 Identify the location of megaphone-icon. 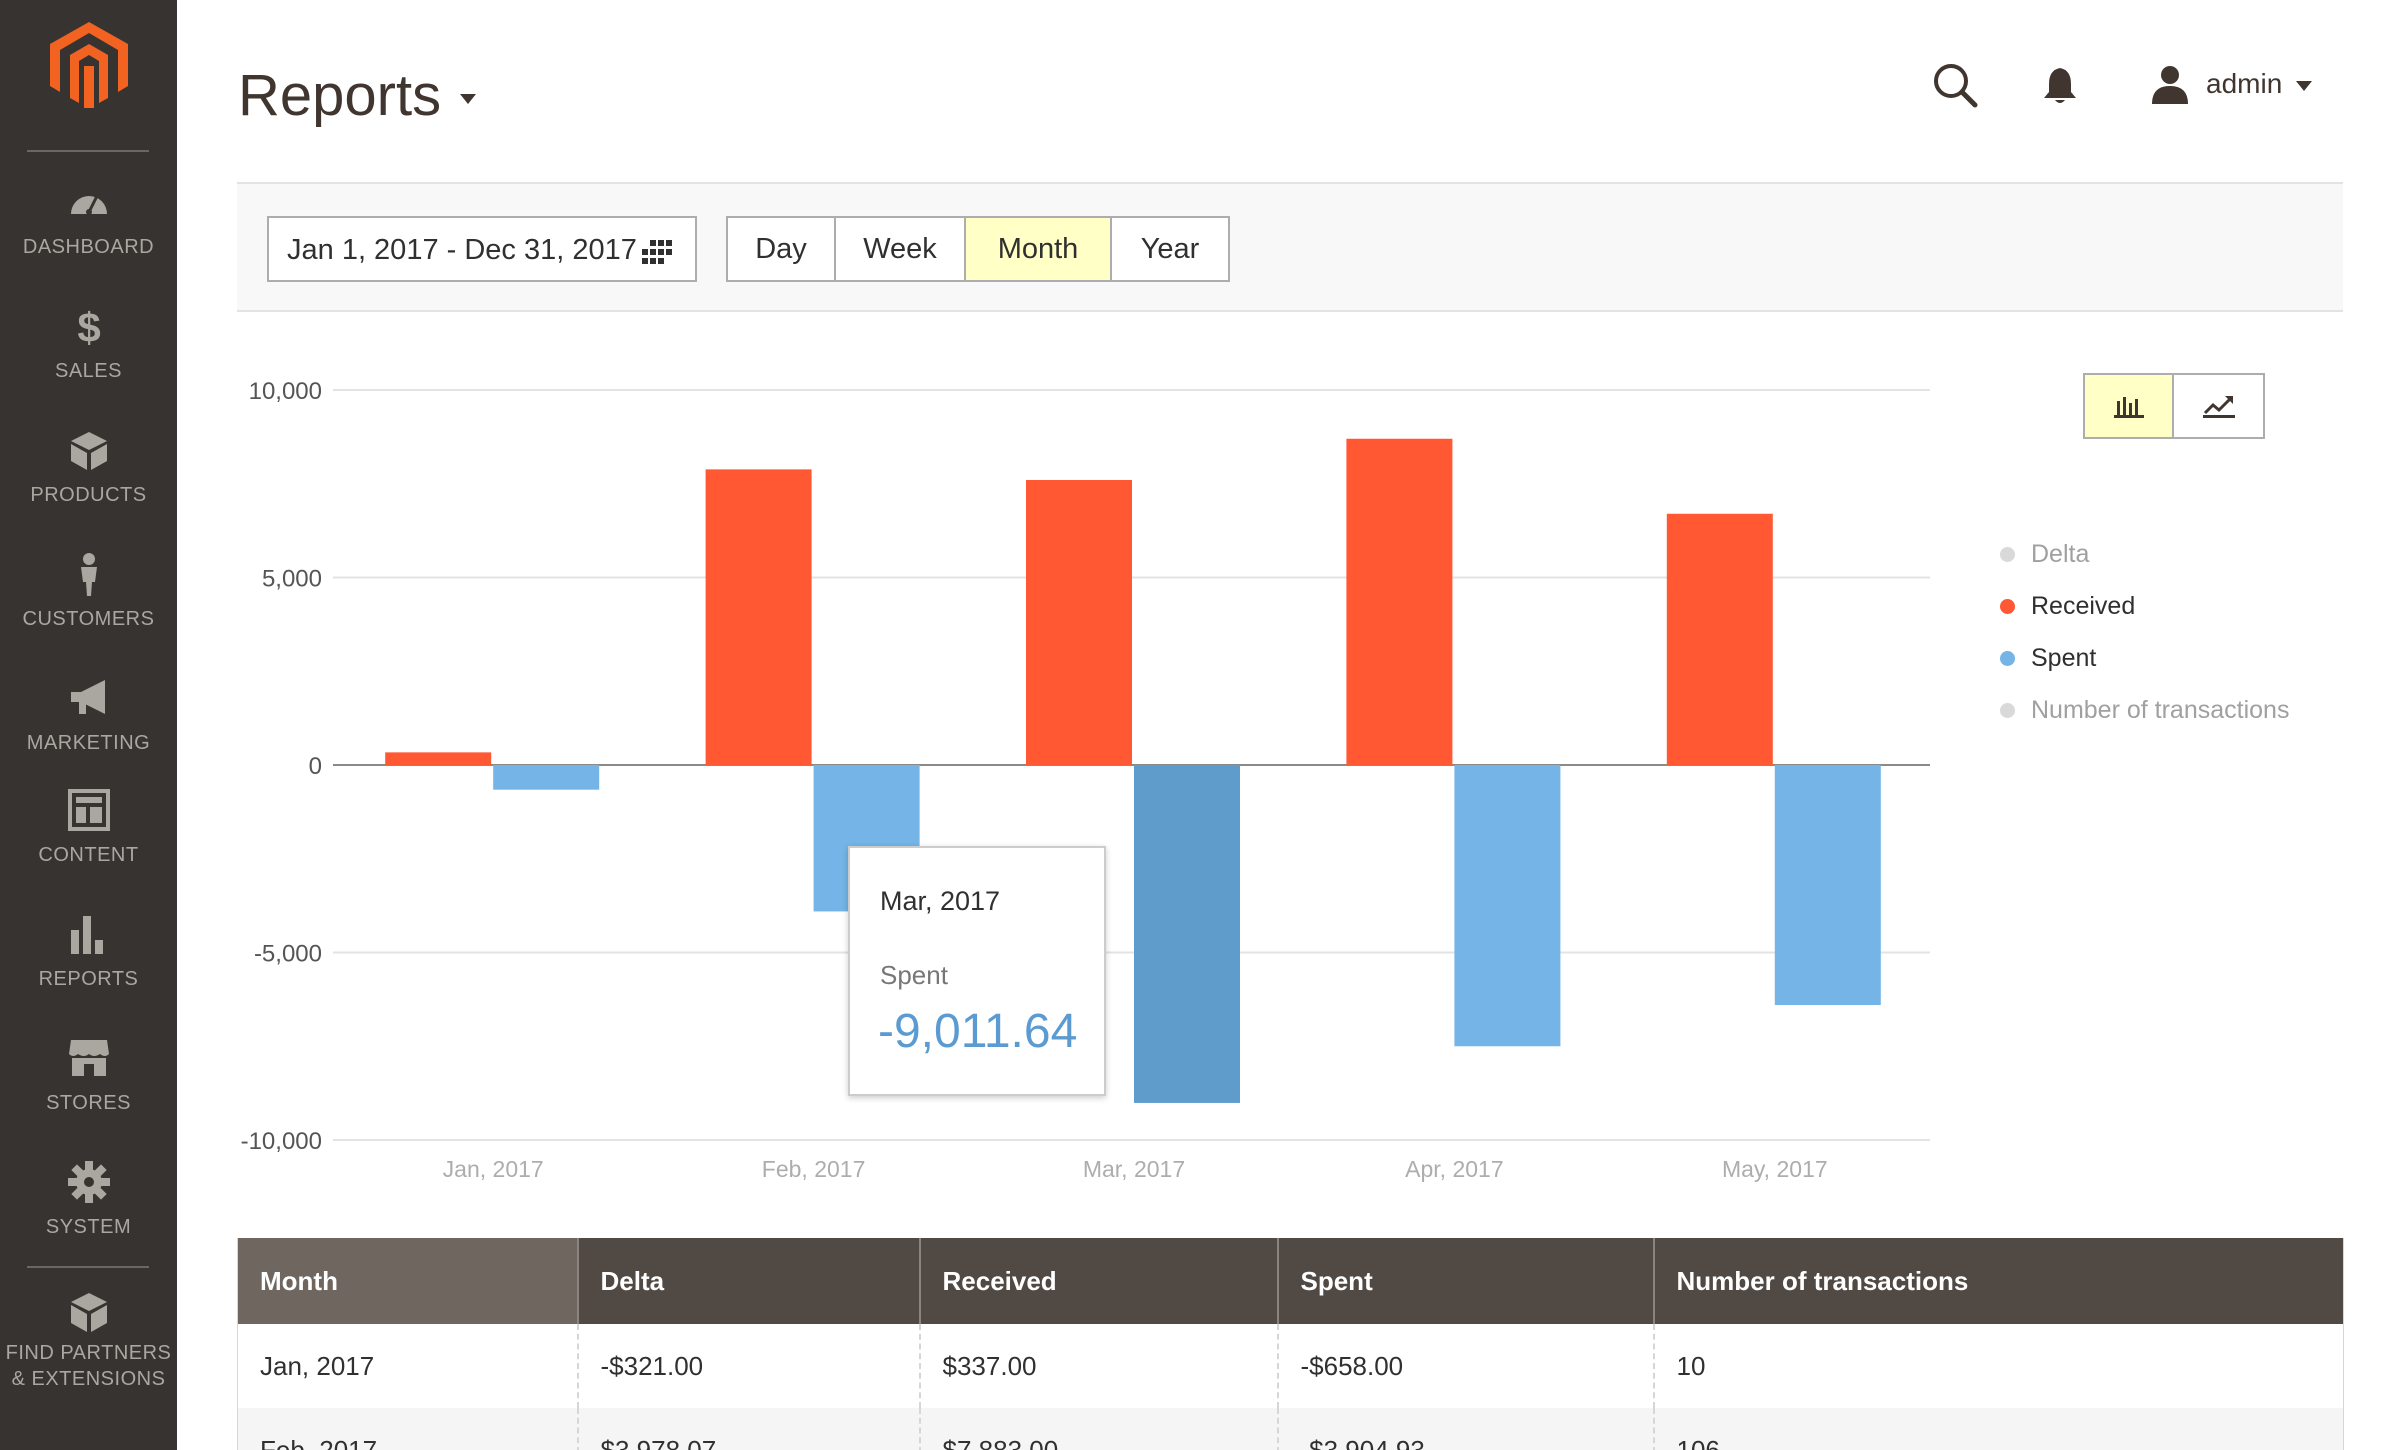
(87, 697).